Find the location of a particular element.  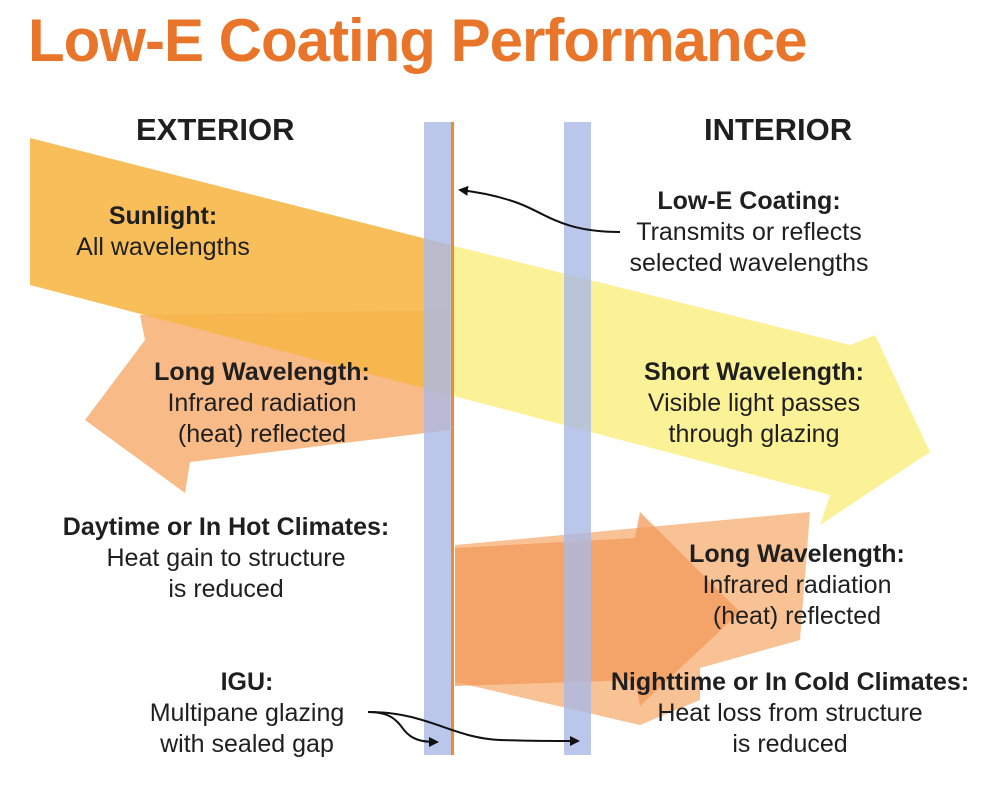

daytime-line-1: Heat gain to structure is located at coordinates (226, 558).